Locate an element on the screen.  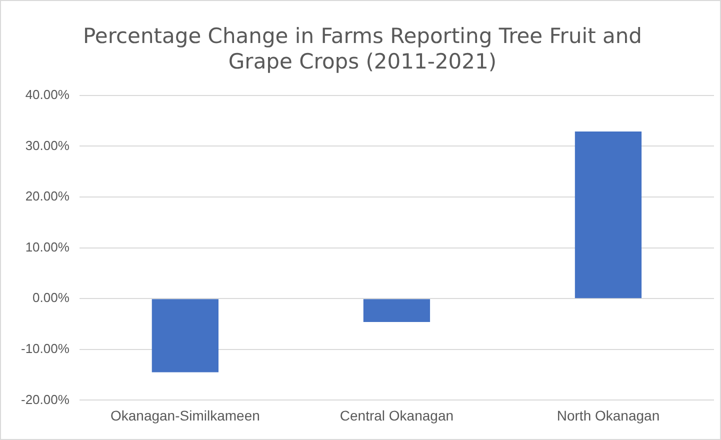
x-tick-label: Okanagan-Similkameen is located at coordinates (185, 415).